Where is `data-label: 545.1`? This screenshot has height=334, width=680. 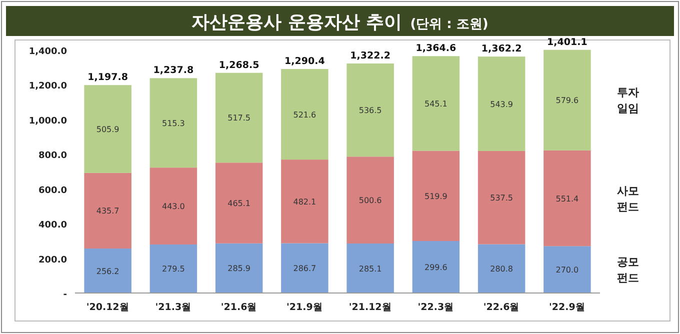 data-label: 545.1 is located at coordinates (436, 103).